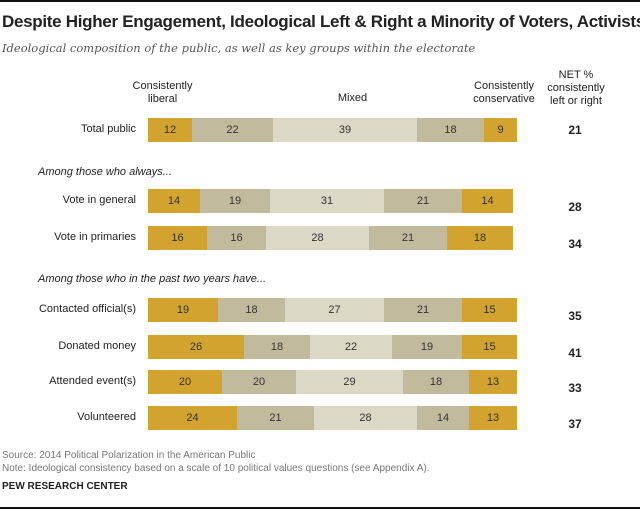 This screenshot has height=509, width=640. What do you see at coordinates (575, 424) in the screenshot?
I see `net-value: 37` at bounding box center [575, 424].